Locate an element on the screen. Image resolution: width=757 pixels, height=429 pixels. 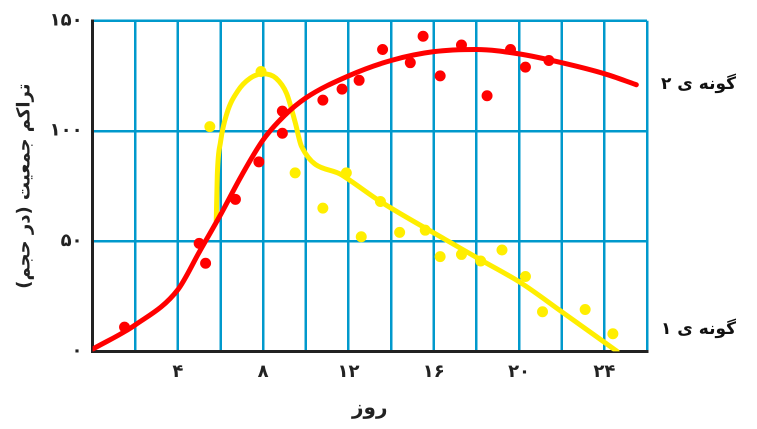
text: گونه ی ۱ is located at coordinates (698, 328).